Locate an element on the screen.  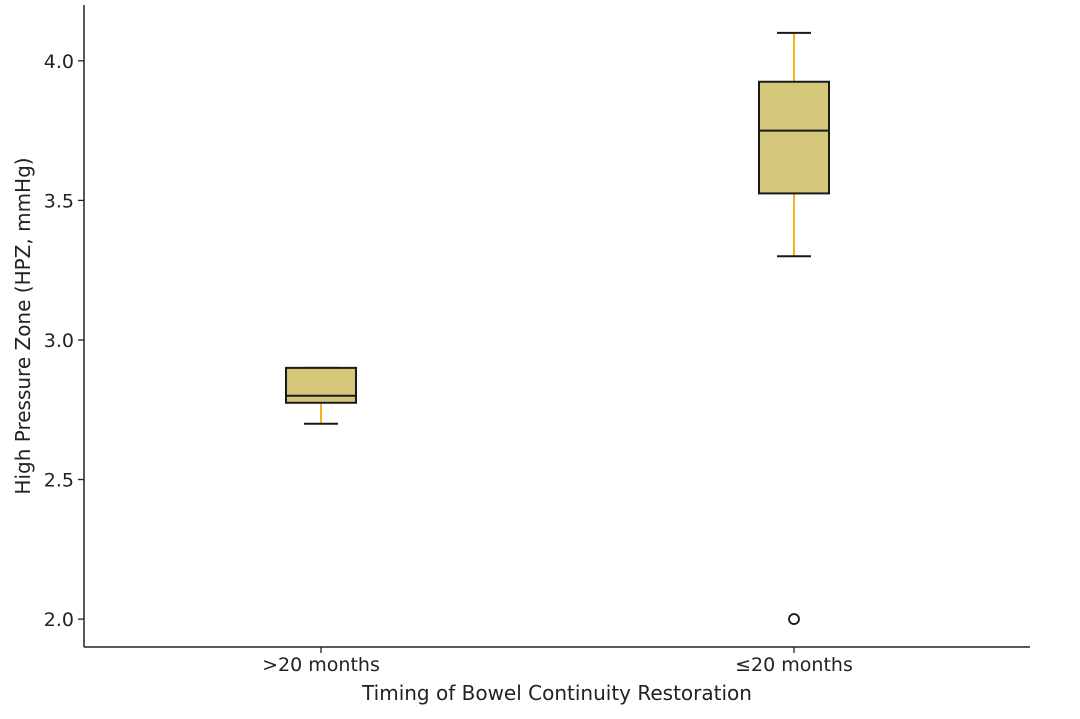
x-axis-title: Timing of Bowel Continuity Restoration is located at coordinates (556, 693).